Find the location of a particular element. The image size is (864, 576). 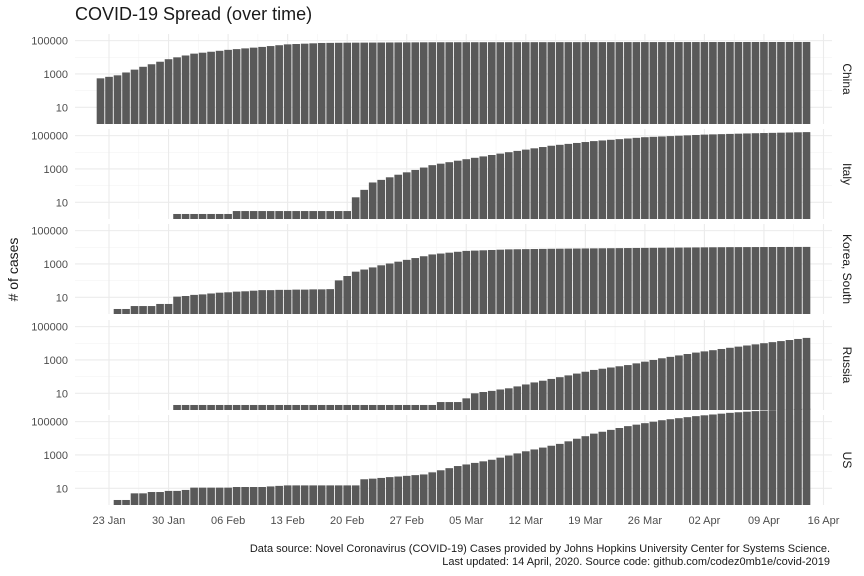

x-tick-label: 09 Apr is located at coordinates (764, 521).